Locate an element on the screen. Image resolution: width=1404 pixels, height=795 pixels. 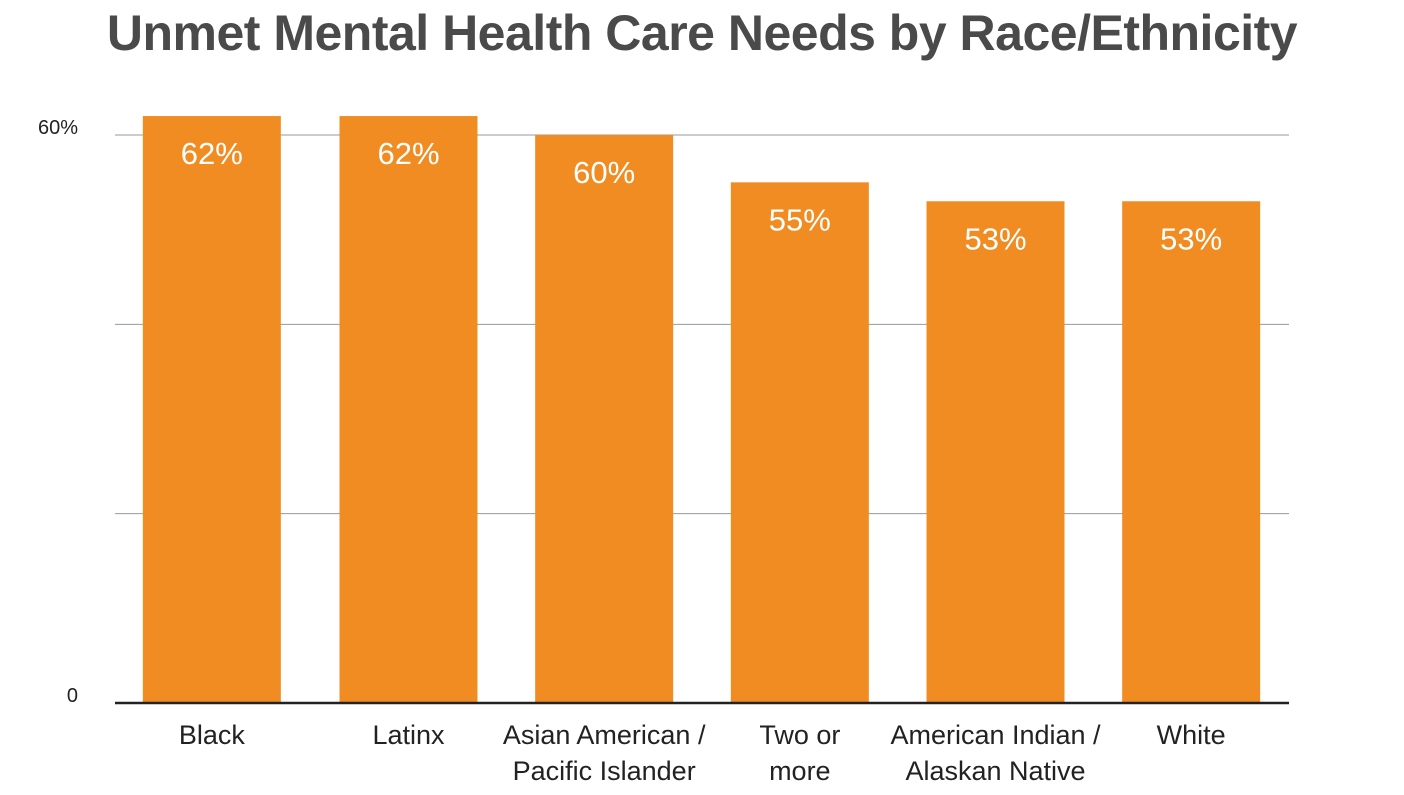
y-tick-label: 60% is located at coordinates (58, 128).